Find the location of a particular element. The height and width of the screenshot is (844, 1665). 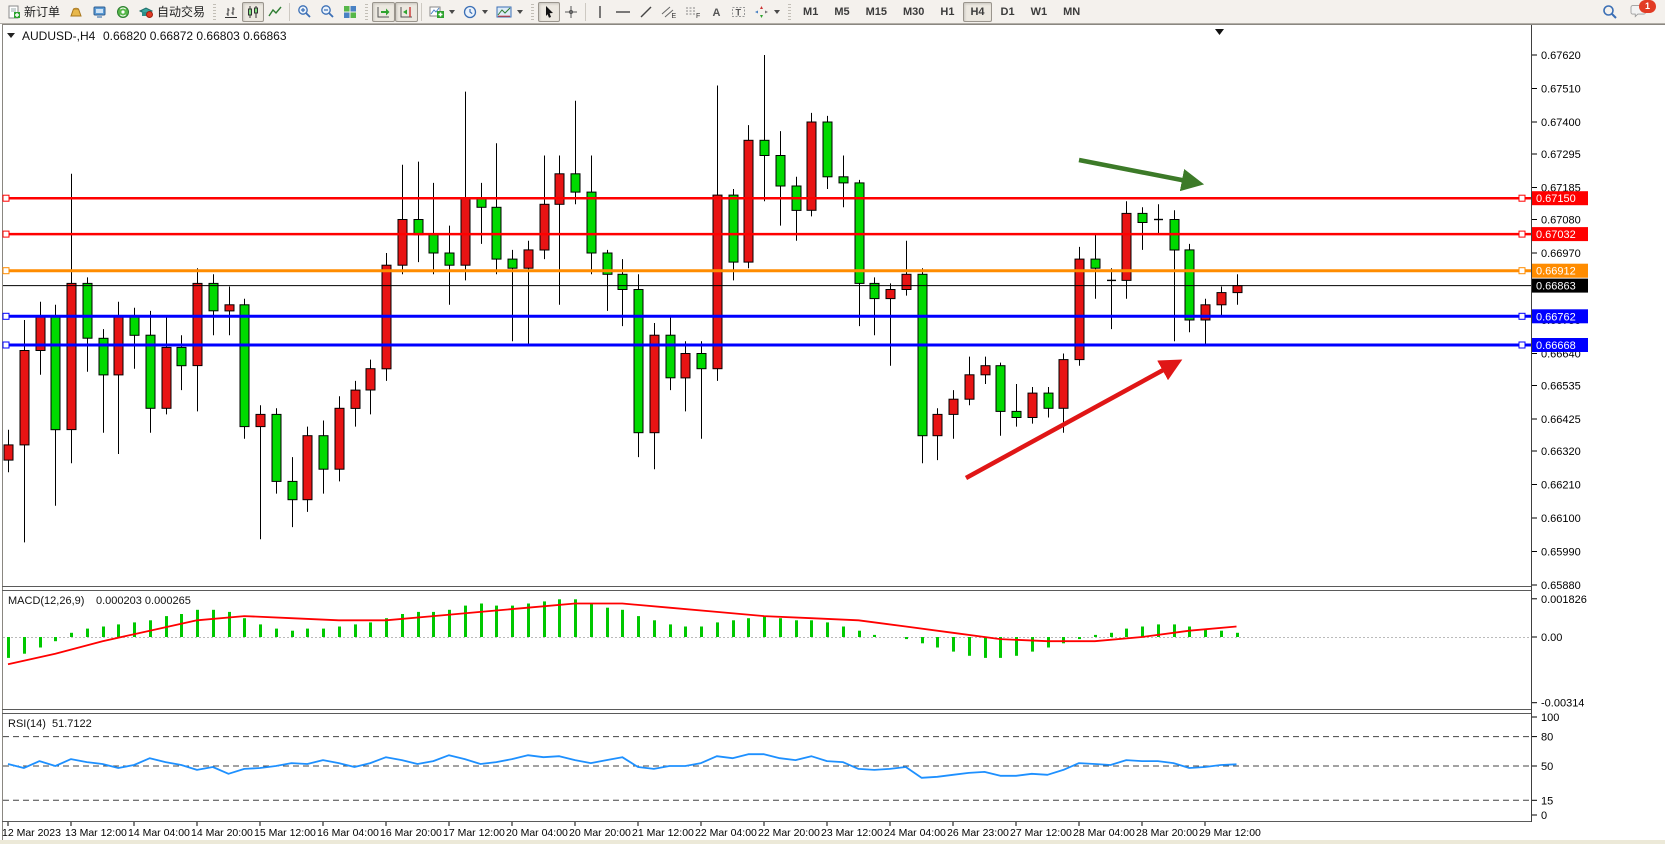

gold-ingot-icon is located at coordinates (76, 11).